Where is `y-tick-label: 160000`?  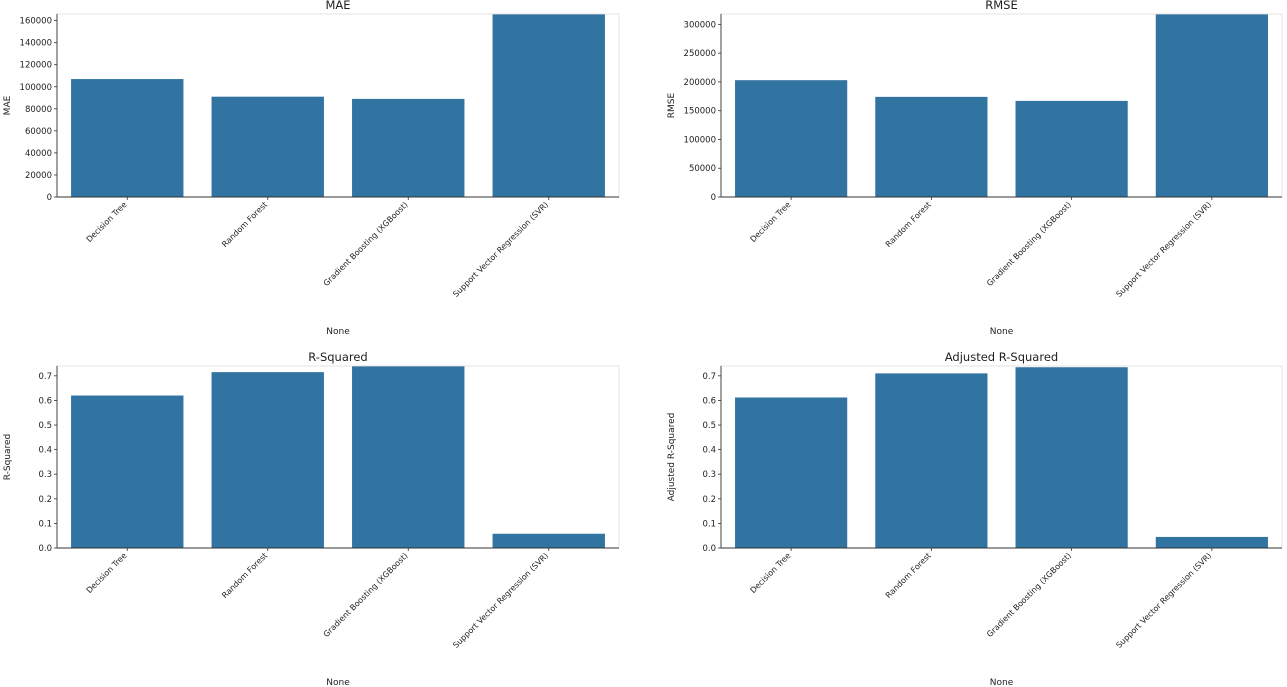 y-tick-label: 160000 is located at coordinates (36, 22).